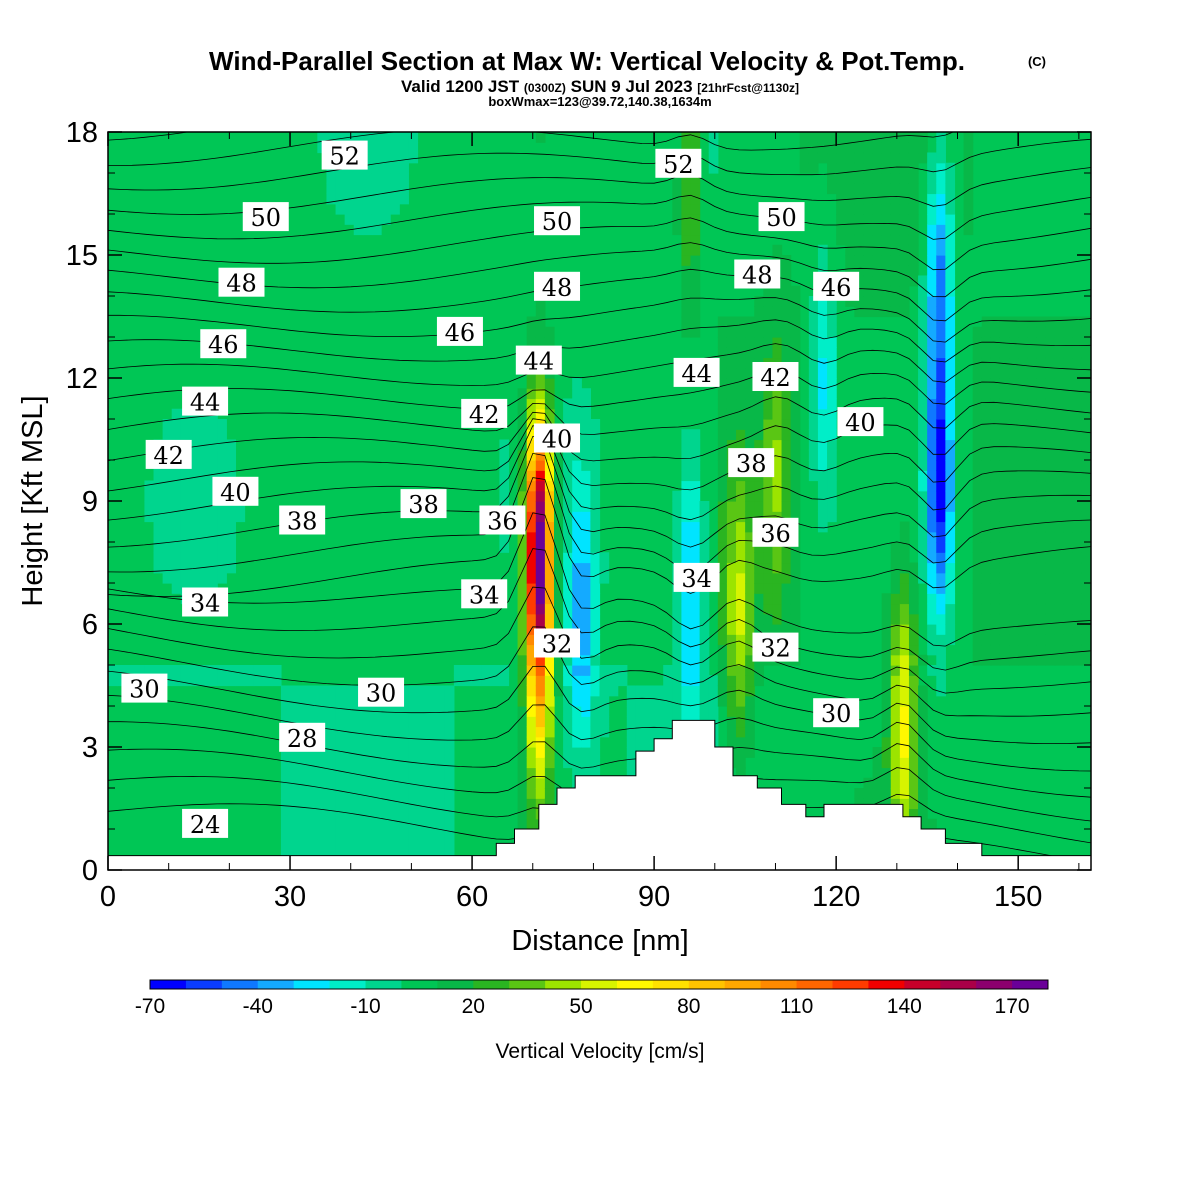  Describe the element at coordinates (150, 1006) in the screenshot. I see `colorbar-tick-label: -70` at that location.